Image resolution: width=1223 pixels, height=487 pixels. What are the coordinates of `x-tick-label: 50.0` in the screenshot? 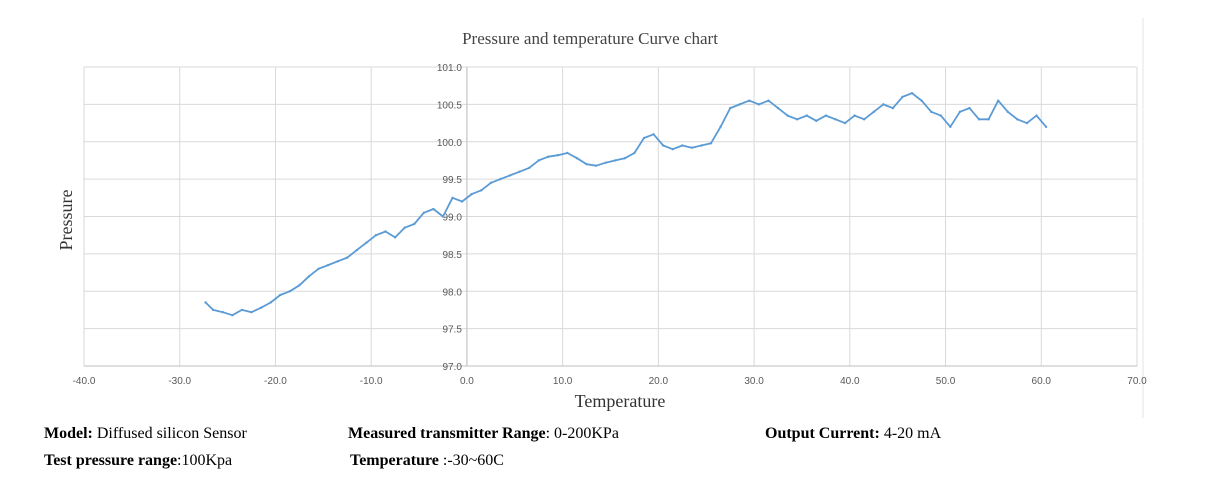 It's located at (946, 381).